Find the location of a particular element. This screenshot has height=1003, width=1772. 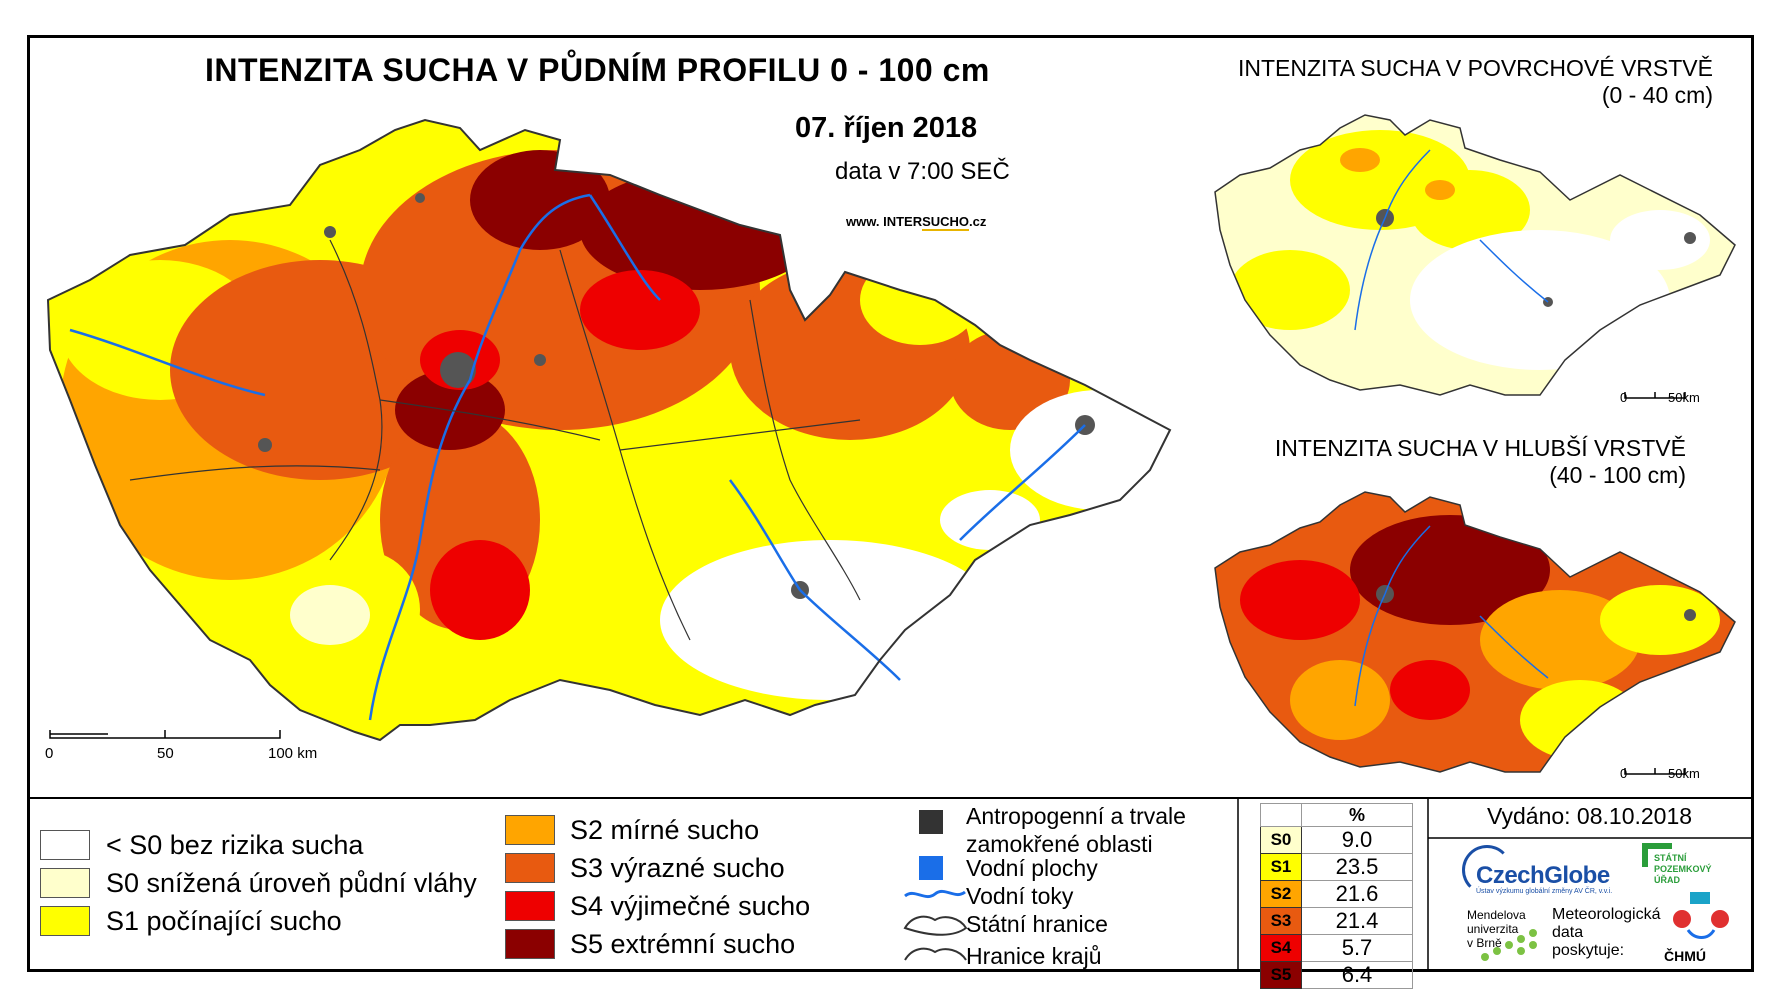

legend-label-s2: S2 mírné sucho is located at coordinates (665, 830).